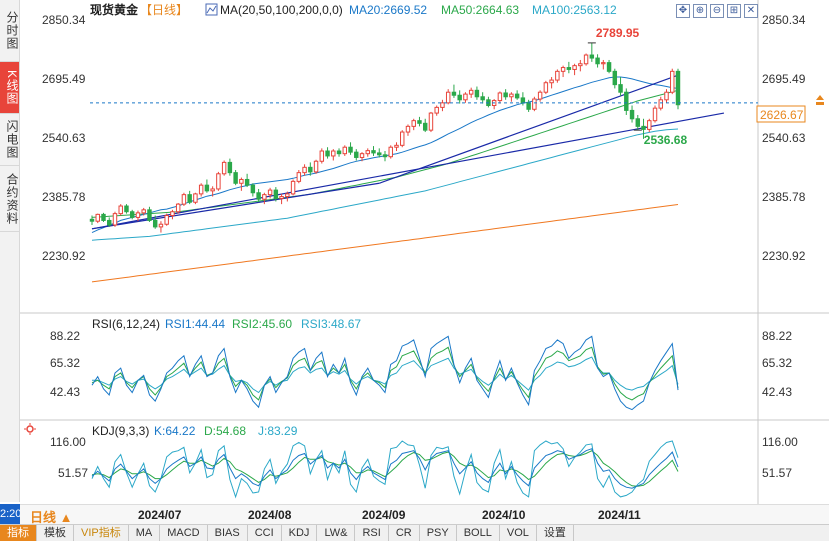 This screenshot has width=829, height=541. What do you see at coordinates (51, 517) in the screenshot?
I see `period-selector: 日线 ▲` at bounding box center [51, 517].